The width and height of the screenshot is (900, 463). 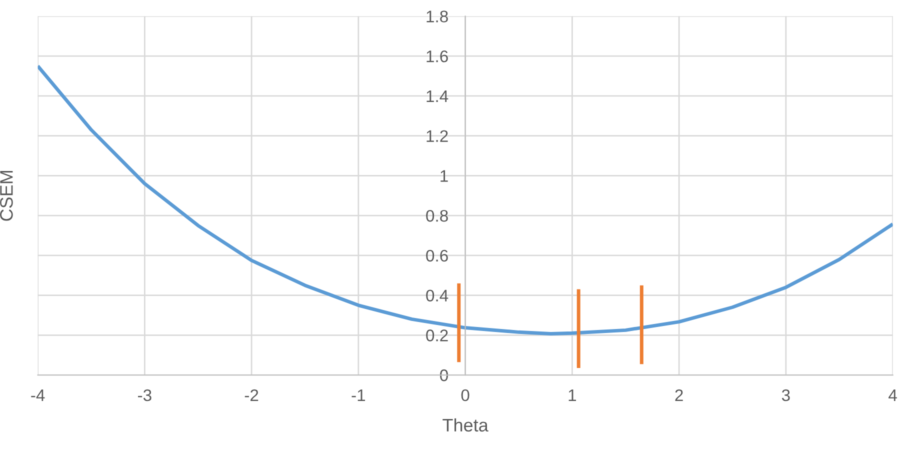 What do you see at coordinates (359, 395) in the screenshot?
I see `x-tick-label: -1` at bounding box center [359, 395].